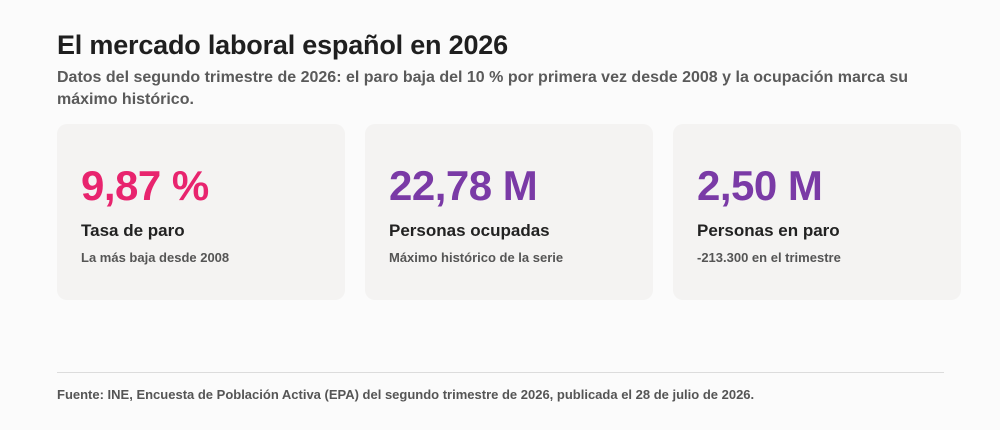 The image size is (1000, 430). I want to click on page-title: El mercado laboral español en 2026, so click(282, 45).